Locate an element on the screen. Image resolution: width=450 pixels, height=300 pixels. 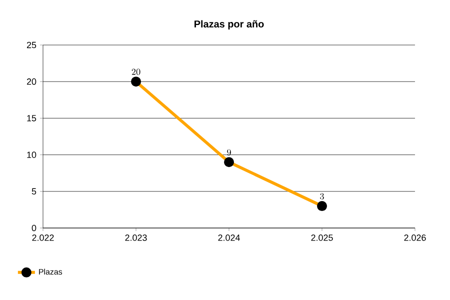
chart-title: Plazas por año is located at coordinates (229, 25).